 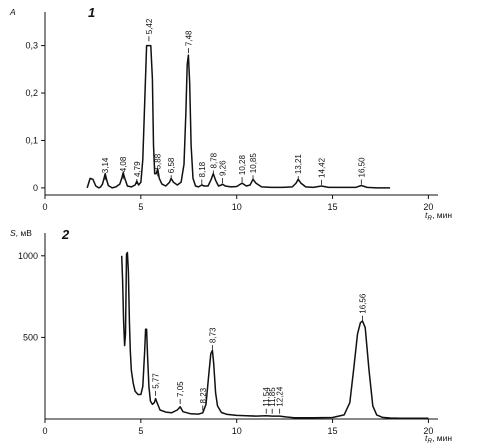 I want to click on y-axis-label-unit-2: , мВ, so click(x=24, y=233).